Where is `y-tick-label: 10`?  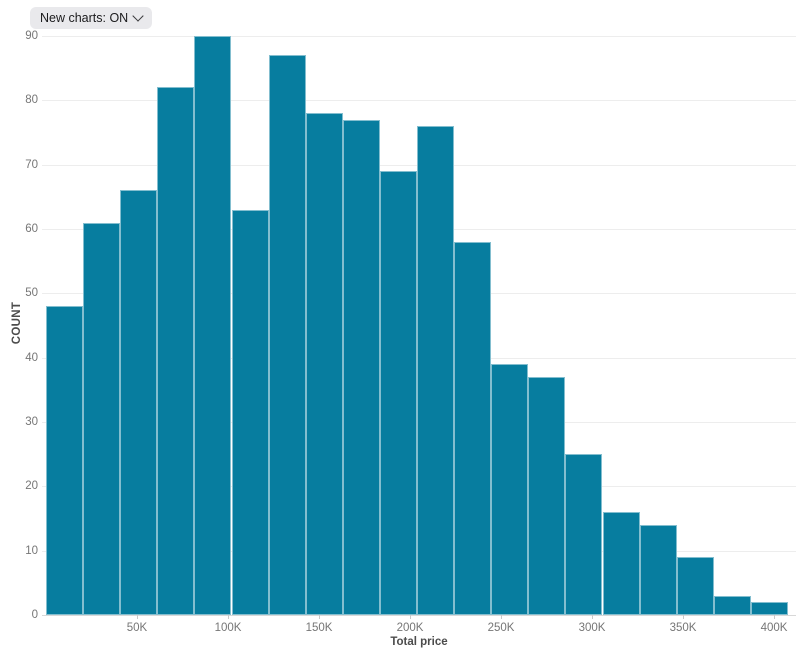
y-tick-label: 10 is located at coordinates (31, 550).